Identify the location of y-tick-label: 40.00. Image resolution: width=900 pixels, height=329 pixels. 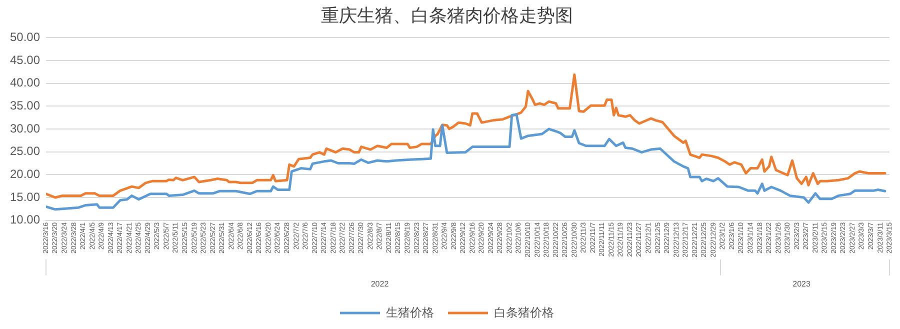
(25, 83).